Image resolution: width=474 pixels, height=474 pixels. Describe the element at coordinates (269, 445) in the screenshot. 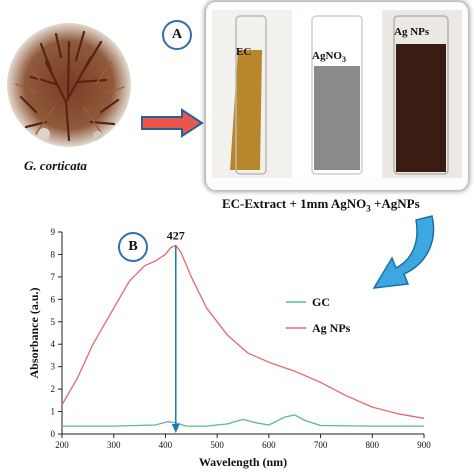

I see `x-tick-label: 600` at that location.